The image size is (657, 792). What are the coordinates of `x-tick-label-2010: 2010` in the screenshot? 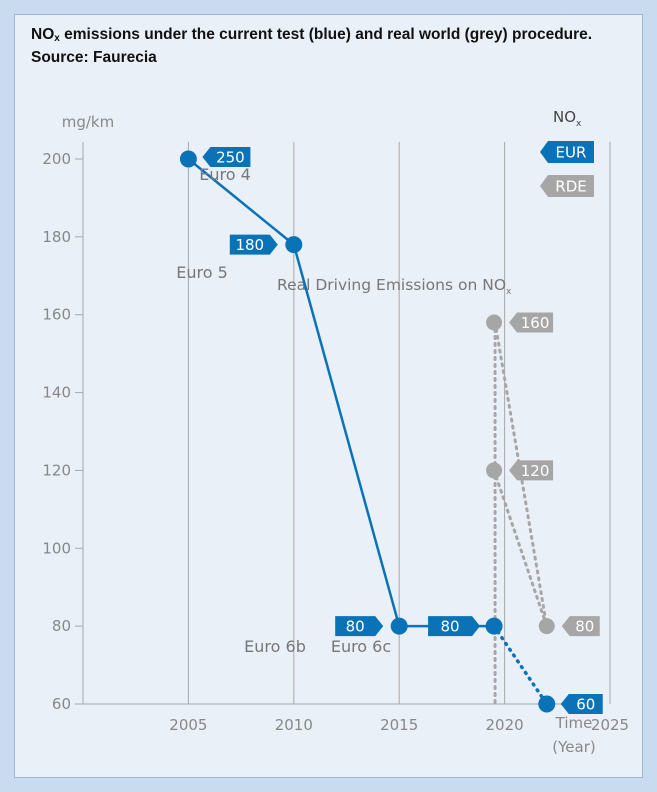 It's located at (294, 725).